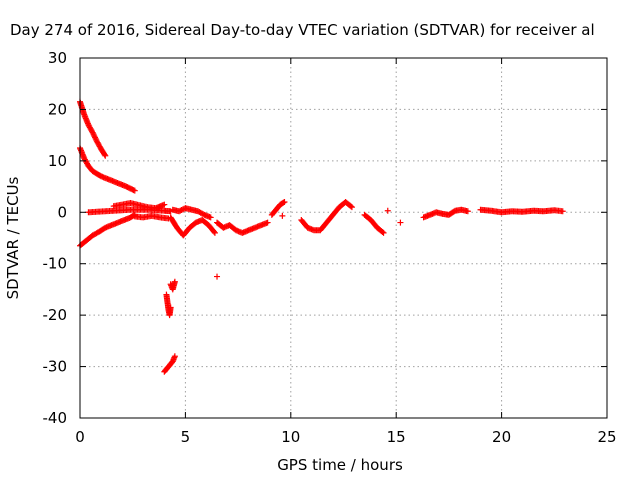 This screenshot has width=640, height=480. What do you see at coordinates (13, 237) in the screenshot?
I see `y-axis-label: SDTVAR / TECUs` at bounding box center [13, 237].